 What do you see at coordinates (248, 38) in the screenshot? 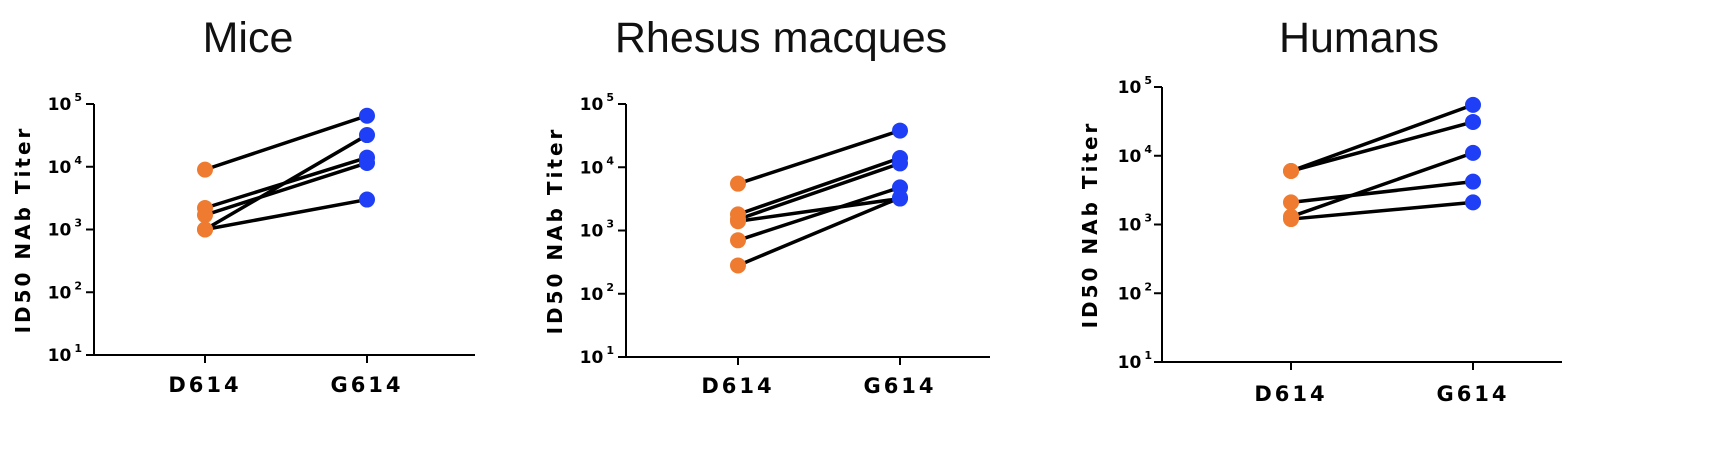
I see `chart-title: Mice` at bounding box center [248, 38].